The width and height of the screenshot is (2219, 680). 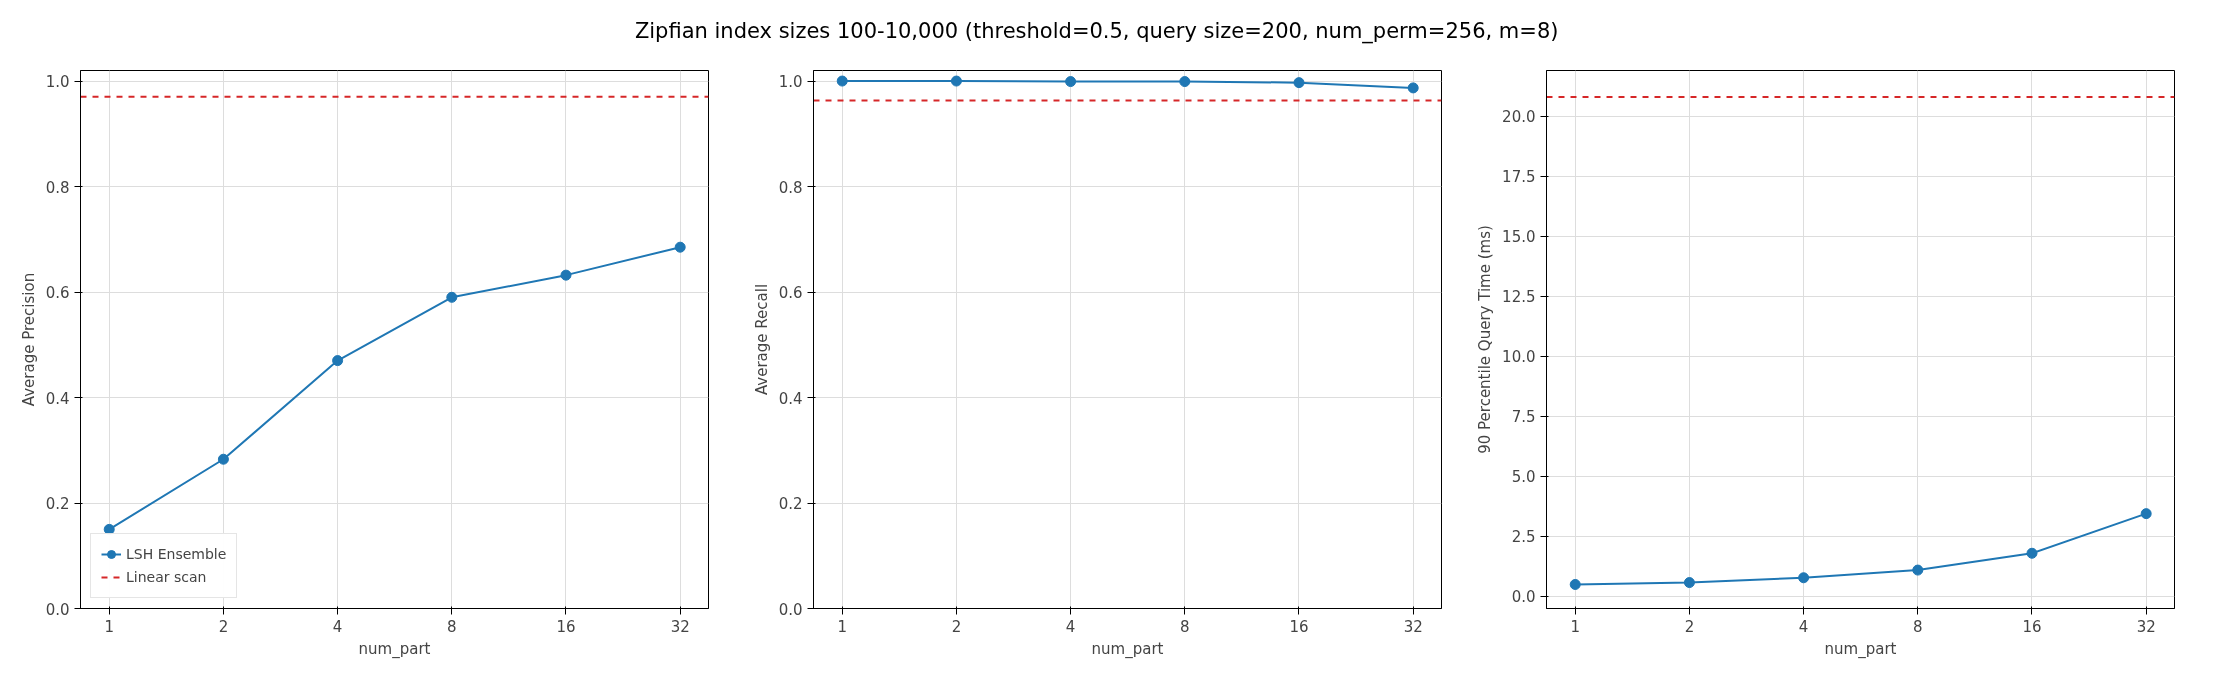 I want to click on y-axis-title: 90 Percentile Query Time (ms), so click(x=1485, y=339).